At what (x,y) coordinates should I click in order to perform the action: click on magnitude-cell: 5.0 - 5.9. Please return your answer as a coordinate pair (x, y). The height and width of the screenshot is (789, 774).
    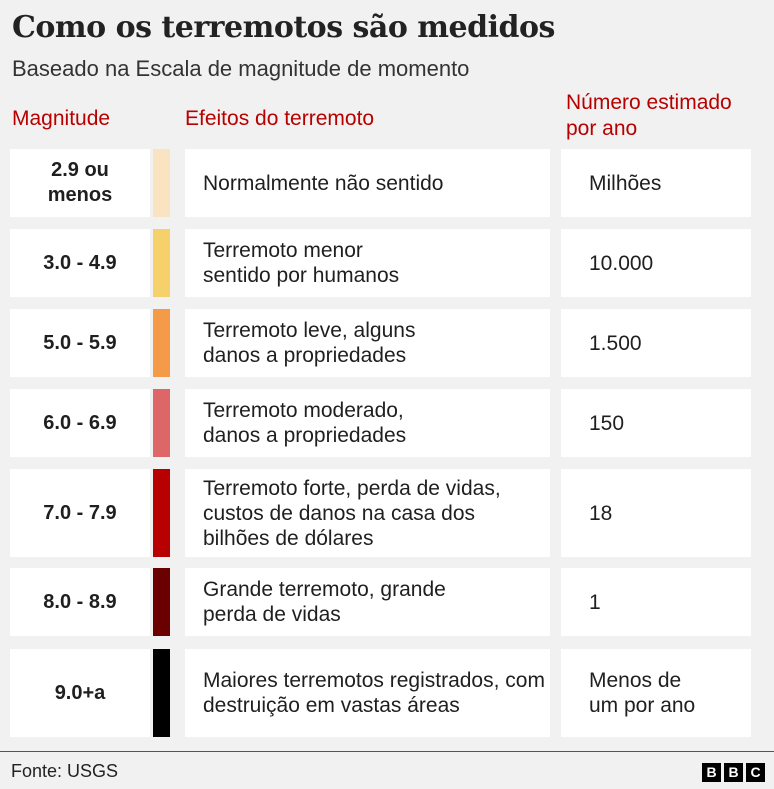
    Looking at the image, I should click on (80, 343).